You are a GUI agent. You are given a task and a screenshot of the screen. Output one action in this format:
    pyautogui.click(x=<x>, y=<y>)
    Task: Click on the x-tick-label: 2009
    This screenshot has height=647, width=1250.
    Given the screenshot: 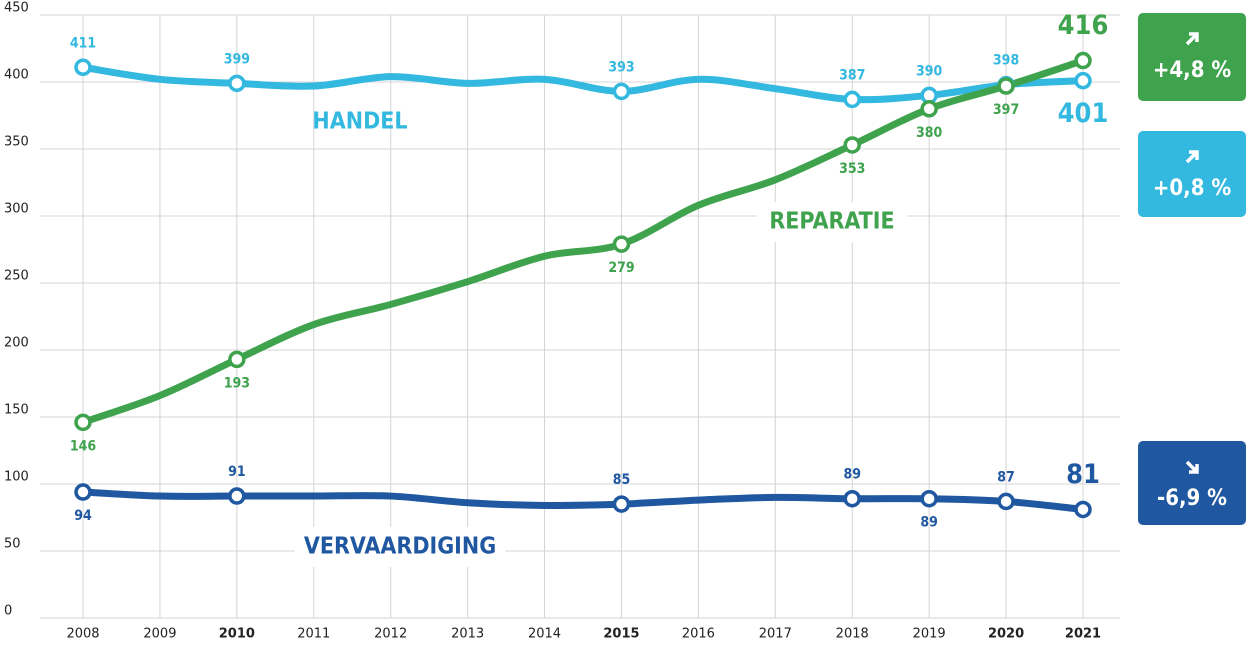 What is the action you would take?
    pyautogui.click(x=159, y=634)
    